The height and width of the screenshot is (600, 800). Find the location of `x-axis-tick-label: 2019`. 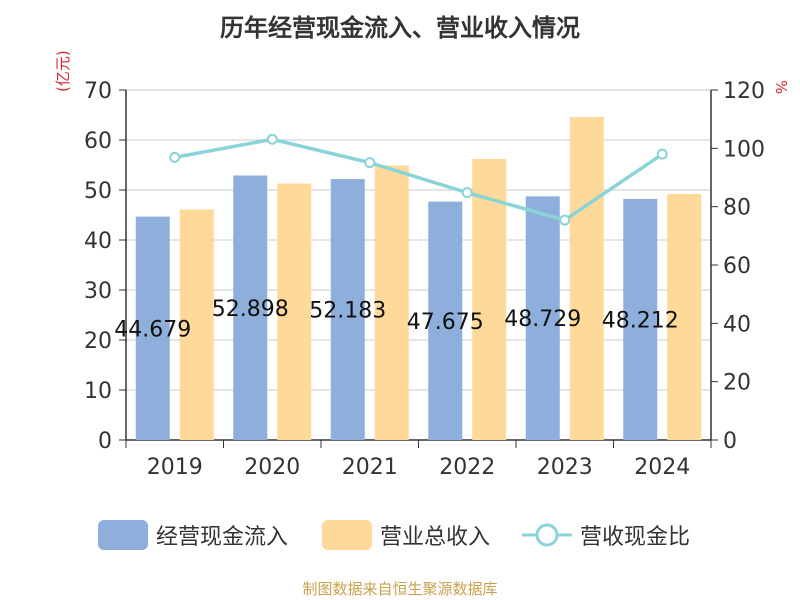

x-axis-tick-label: 2019 is located at coordinates (175, 467).